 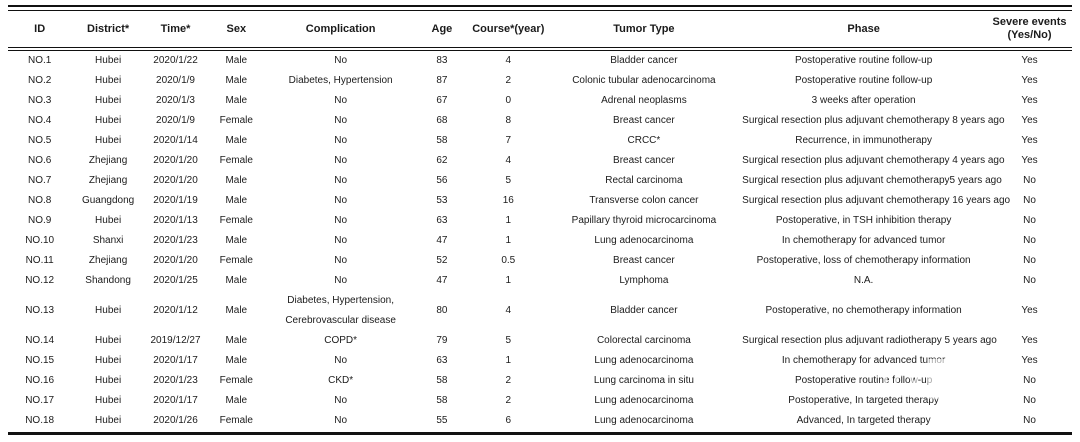 What do you see at coordinates (442, 340) in the screenshot?
I see `cell-age: 79` at bounding box center [442, 340].